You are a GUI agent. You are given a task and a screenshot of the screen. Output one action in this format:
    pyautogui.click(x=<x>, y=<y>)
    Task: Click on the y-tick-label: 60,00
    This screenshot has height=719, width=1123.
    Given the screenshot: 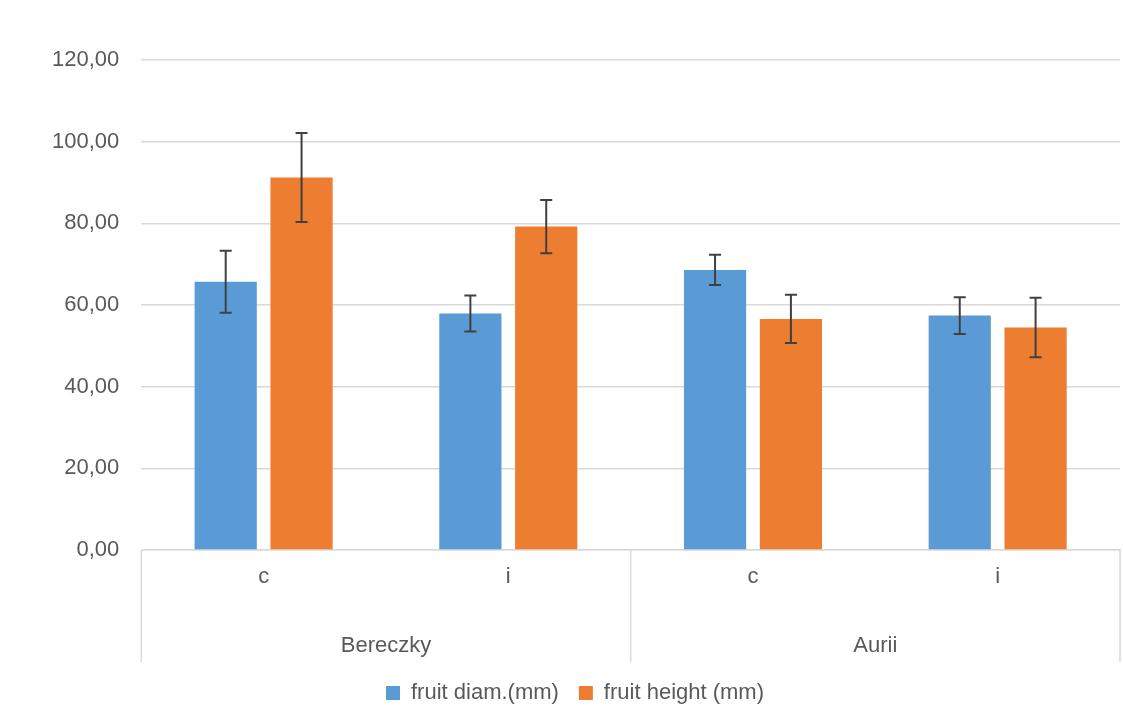 What is the action you would take?
    pyautogui.click(x=92, y=304)
    